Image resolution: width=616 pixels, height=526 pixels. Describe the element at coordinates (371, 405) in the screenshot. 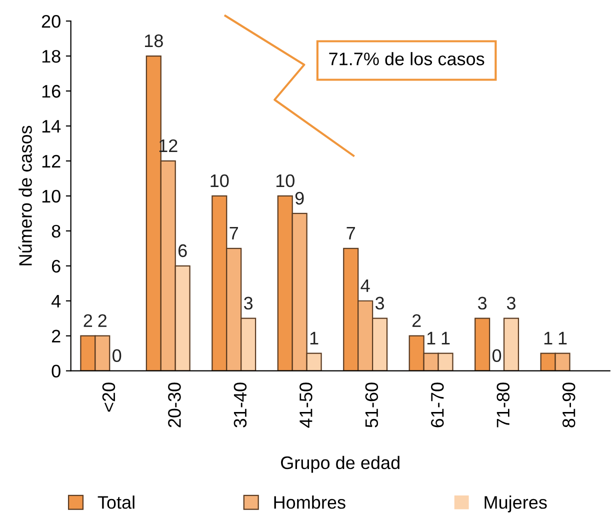

I see `x-tick-label: 51-60` at that location.